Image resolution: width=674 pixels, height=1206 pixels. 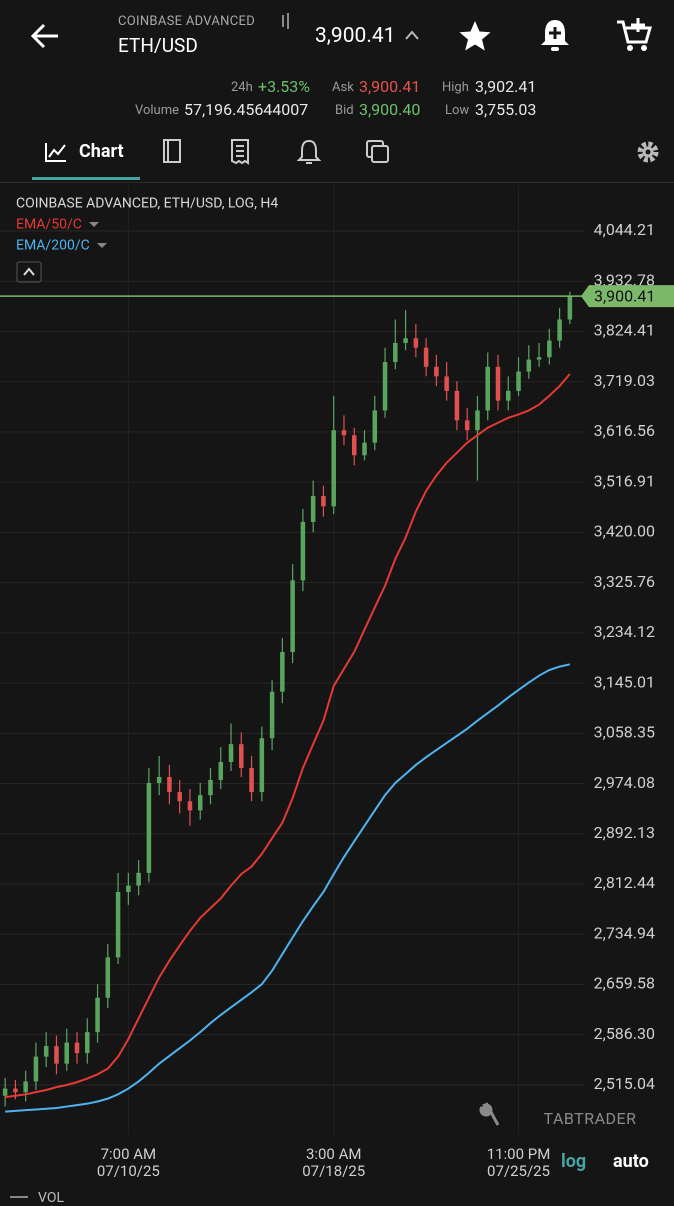 I want to click on volume-label: Volume, so click(x=157, y=110).